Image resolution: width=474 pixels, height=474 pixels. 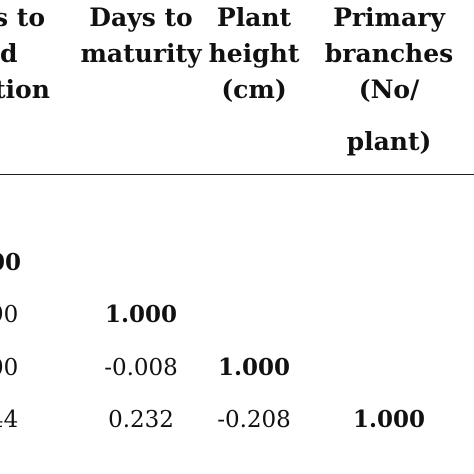 What do you see at coordinates (389, 17) in the screenshot?
I see `header-primary-branches-line-1: Primary` at bounding box center [389, 17].